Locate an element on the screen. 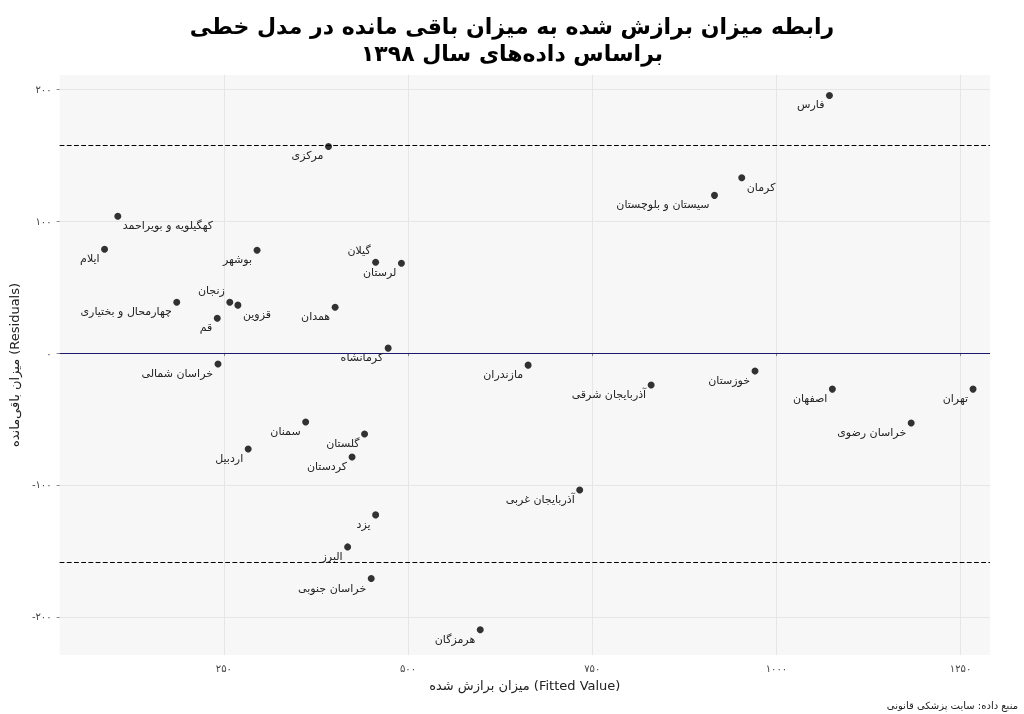 This screenshot has height=714, width=1024. annotation: فارس is located at coordinates (811, 105).